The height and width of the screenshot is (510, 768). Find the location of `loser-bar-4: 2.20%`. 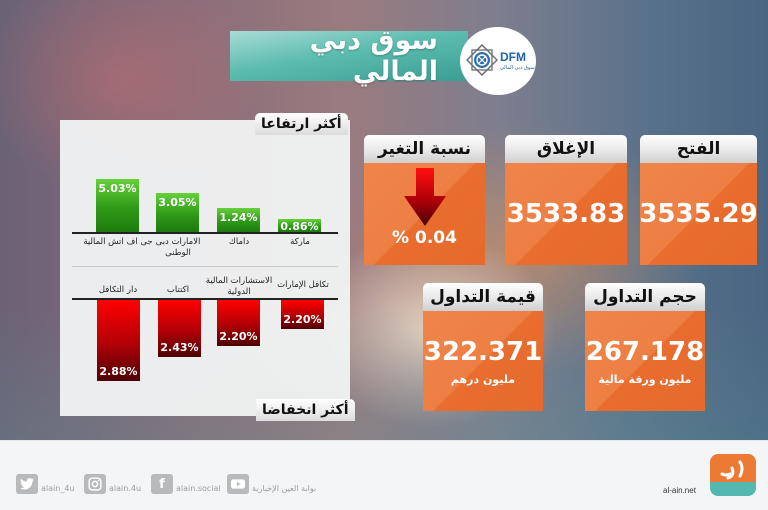

loser-bar-4: 2.20% is located at coordinates (302, 314).